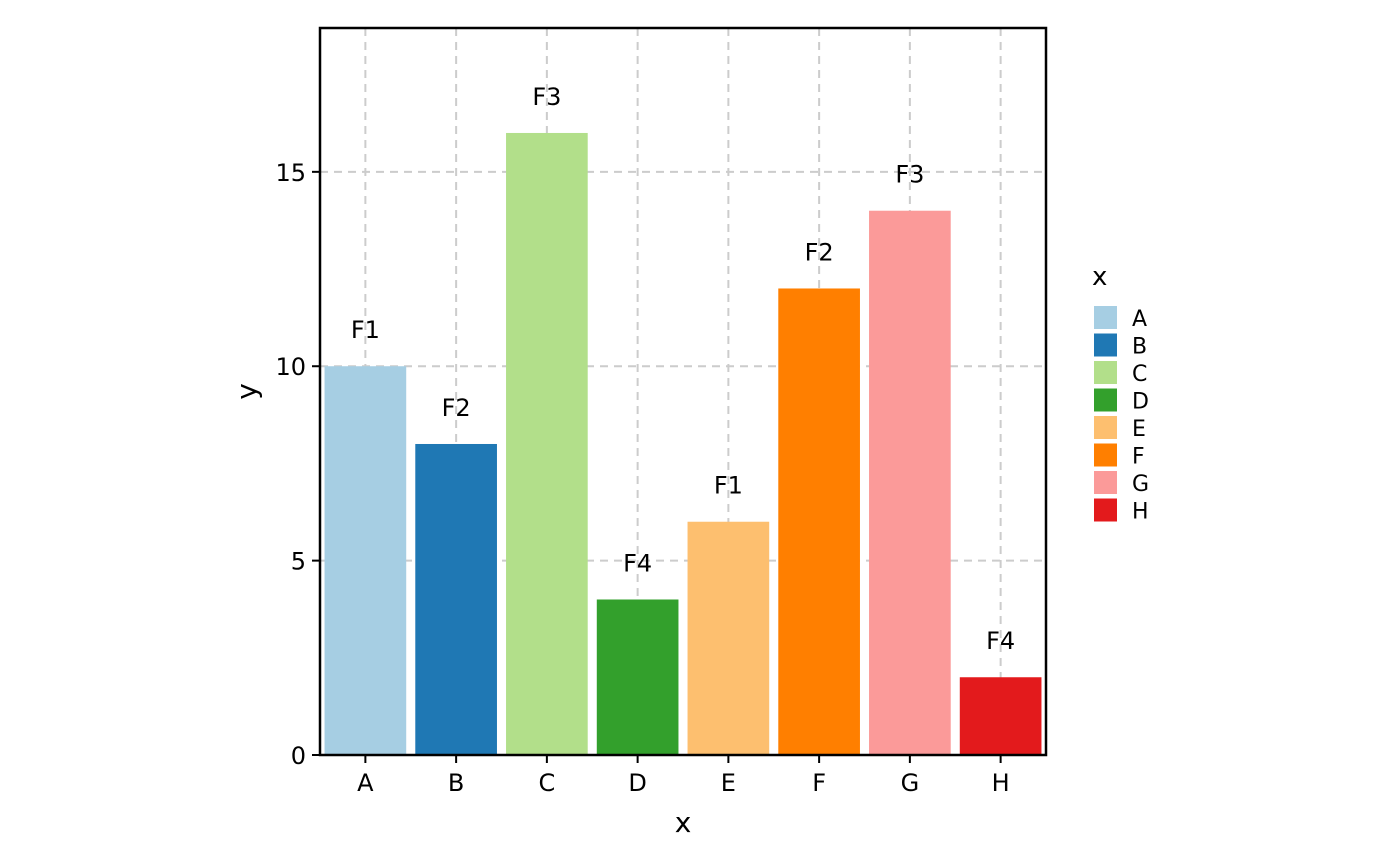 The height and width of the screenshot is (866, 1400). What do you see at coordinates (1099, 277) in the screenshot?
I see `legend-title: x` at bounding box center [1099, 277].